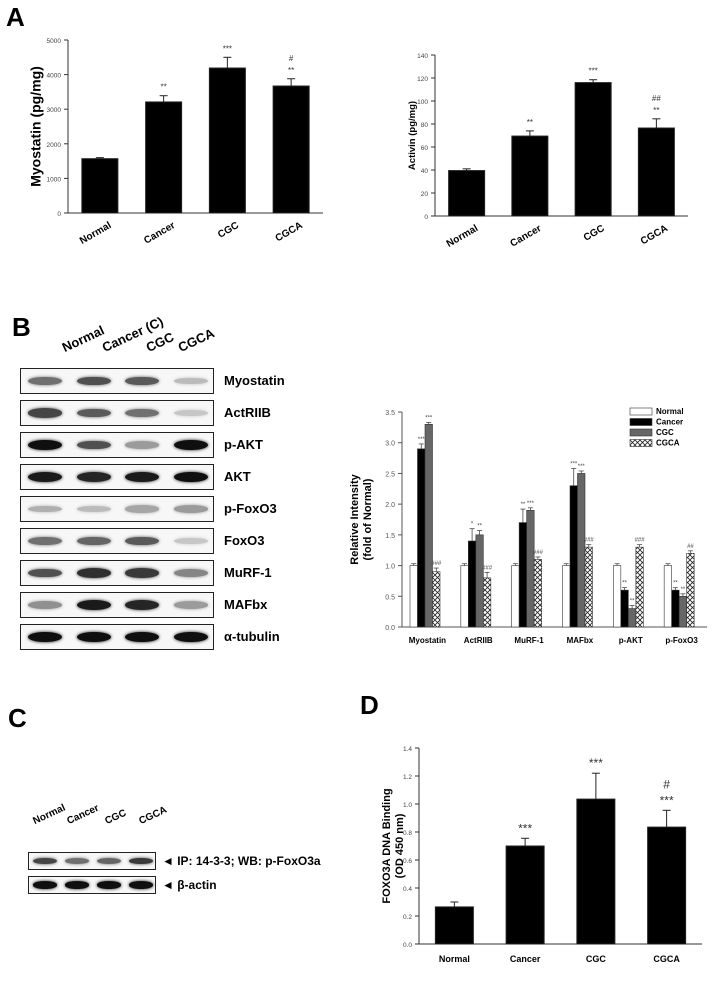 The image size is (716, 990). I want to click on y-tick-label: 2.0, so click(390, 505).